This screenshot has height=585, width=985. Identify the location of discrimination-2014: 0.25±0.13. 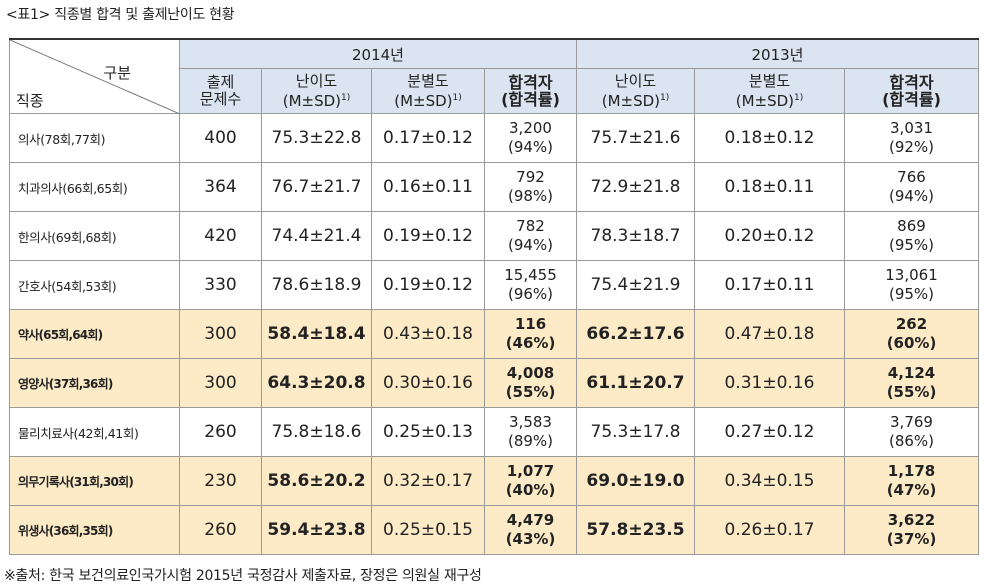
(428, 432).